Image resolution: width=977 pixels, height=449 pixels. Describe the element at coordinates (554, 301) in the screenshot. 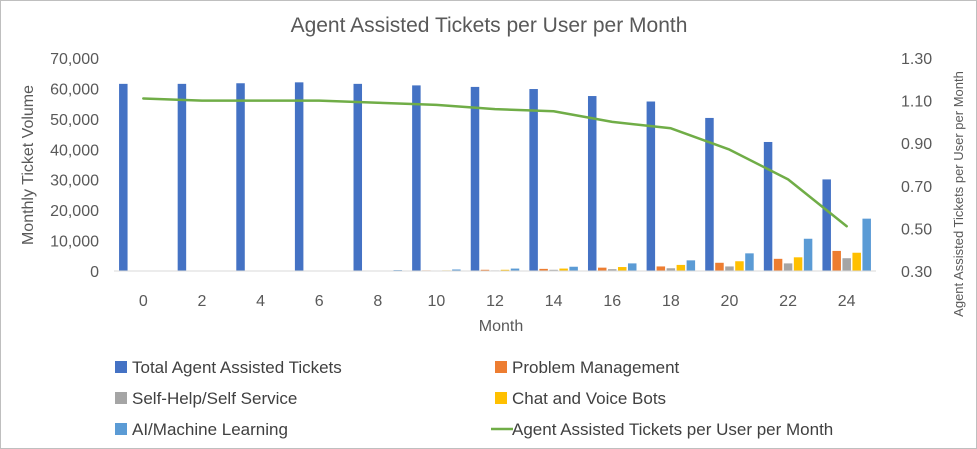

I see `x-tick-label: 14` at that location.